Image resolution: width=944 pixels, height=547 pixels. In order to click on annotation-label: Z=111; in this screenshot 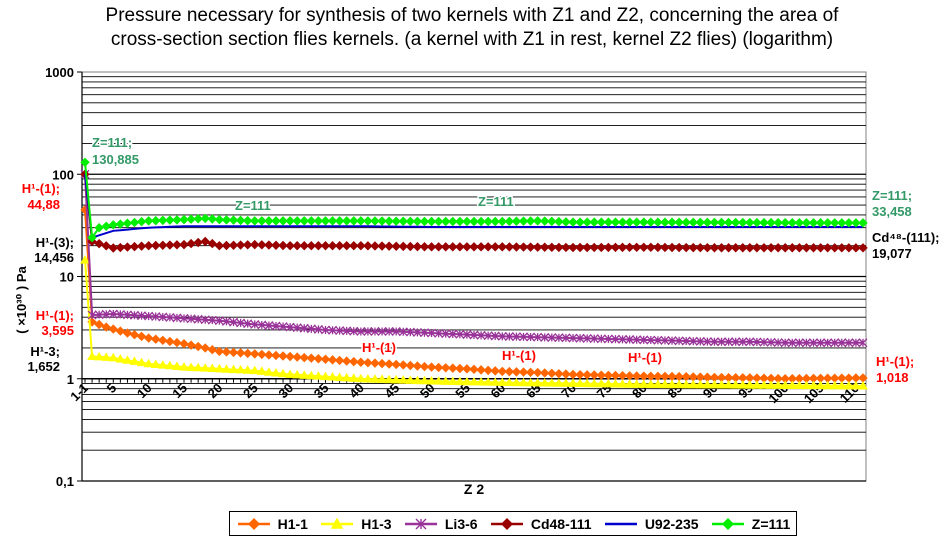, I will do `click(892, 195)`.